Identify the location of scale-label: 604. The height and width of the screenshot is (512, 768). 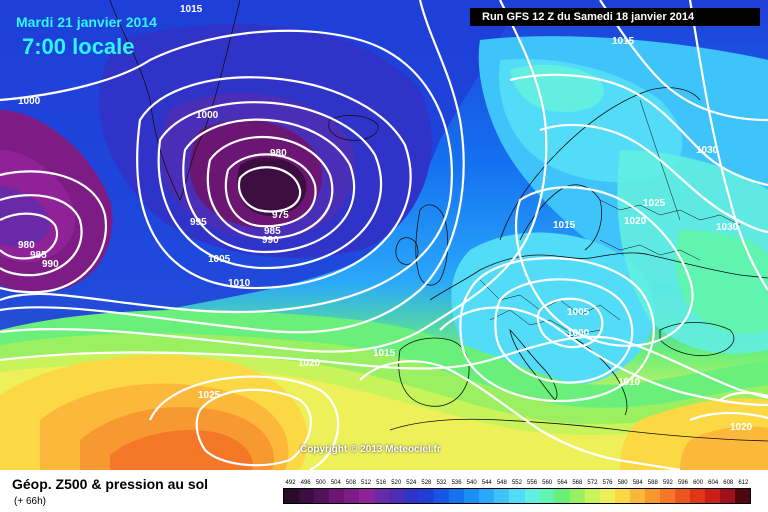
(713, 483).